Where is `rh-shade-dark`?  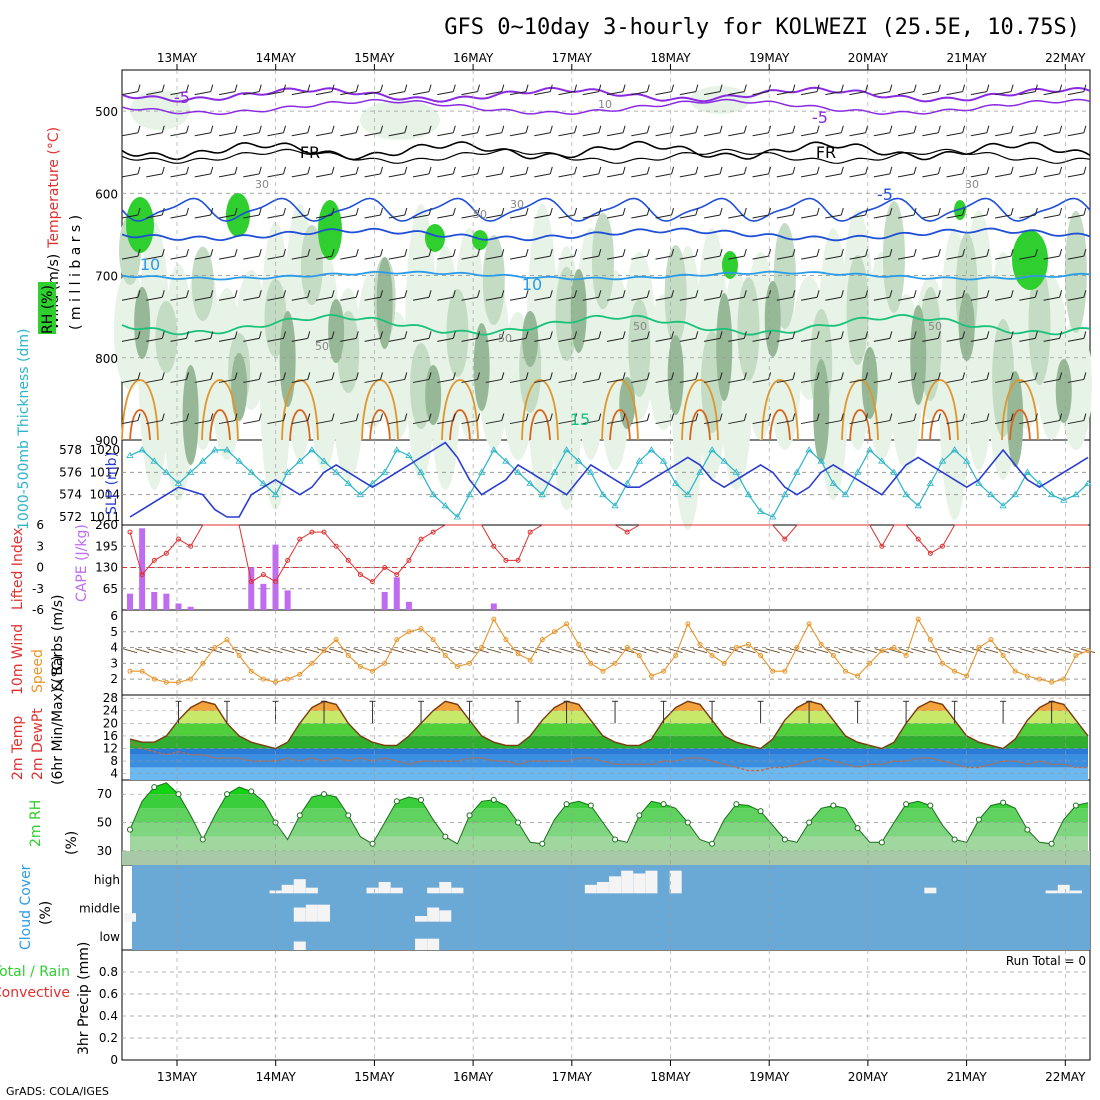
rh-shade-dark is located at coordinates (384, 303).